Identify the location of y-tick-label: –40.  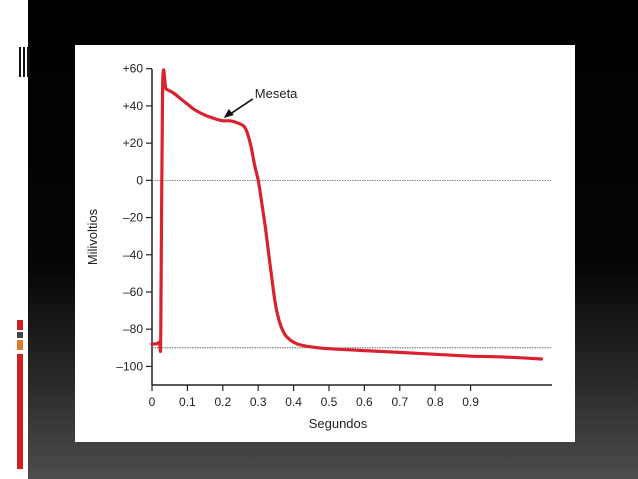
(133, 255).